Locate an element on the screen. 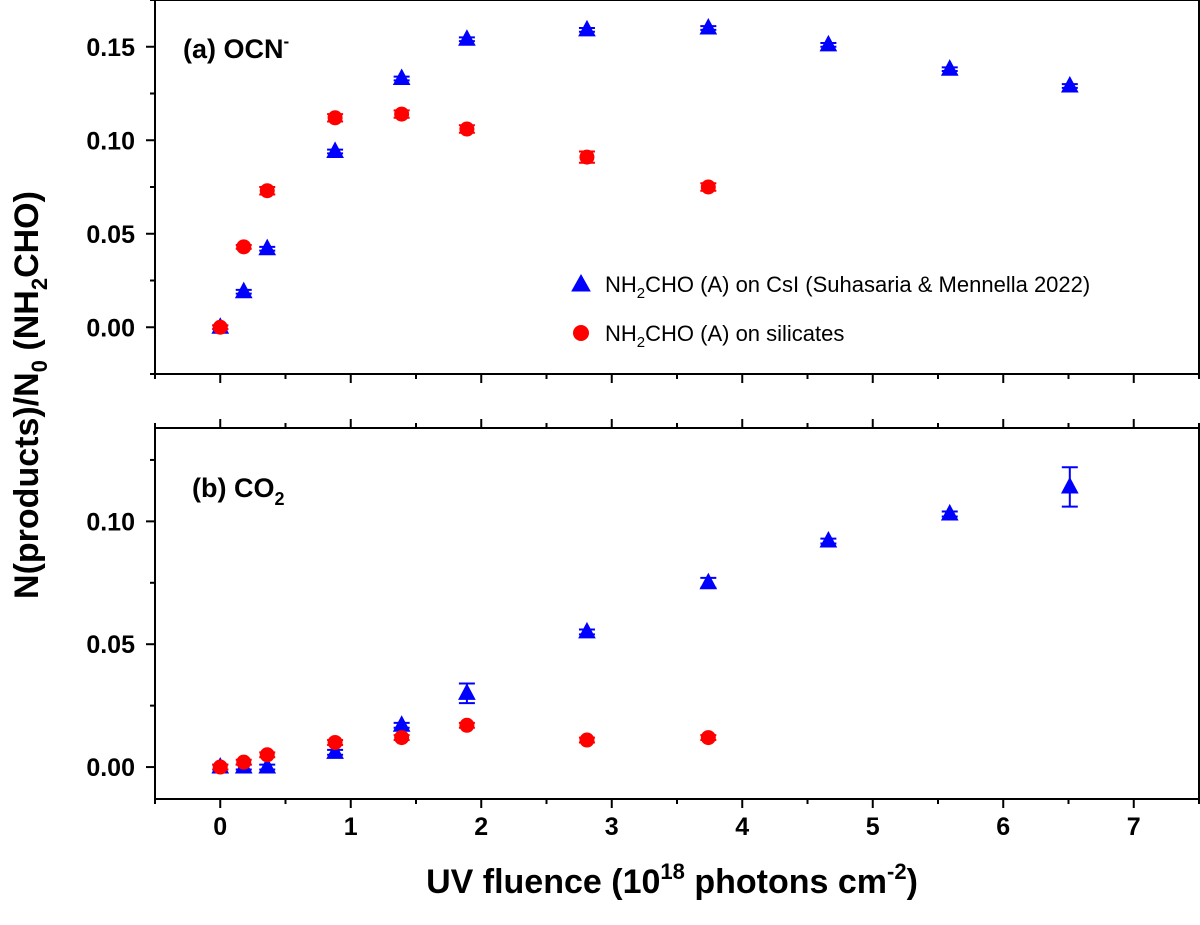  x-tick-label: 1 is located at coordinates (351, 827).